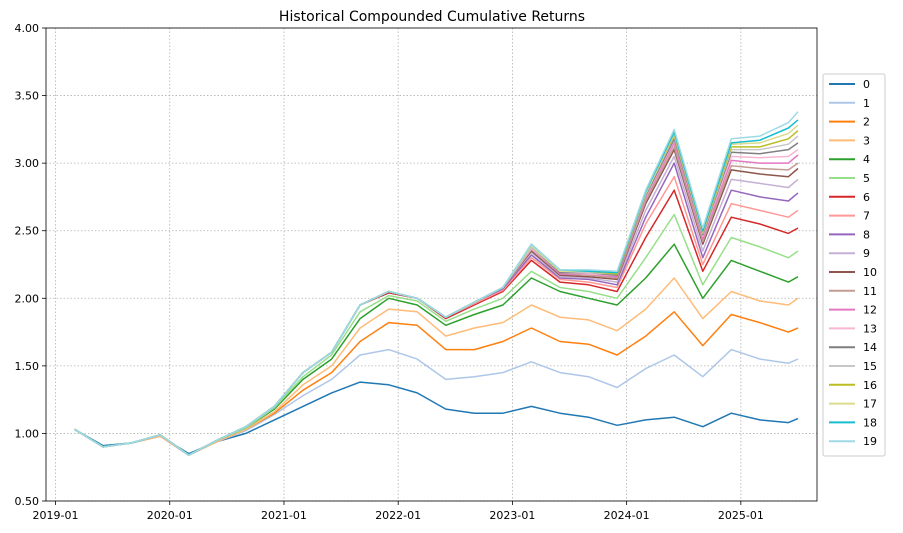 The width and height of the screenshot is (903, 533). I want to click on x-tick-label: 2021-01, so click(284, 515).